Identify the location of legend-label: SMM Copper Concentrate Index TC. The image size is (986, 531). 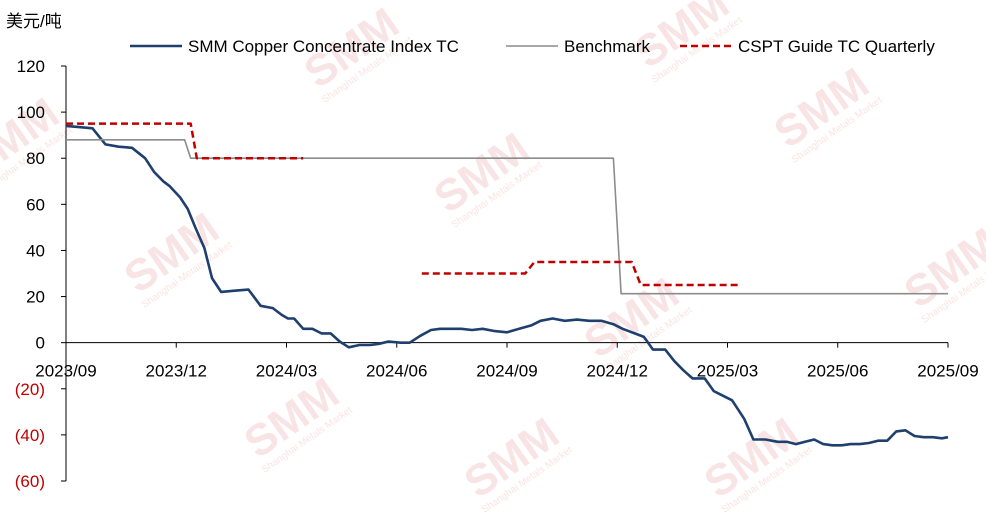
(323, 46).